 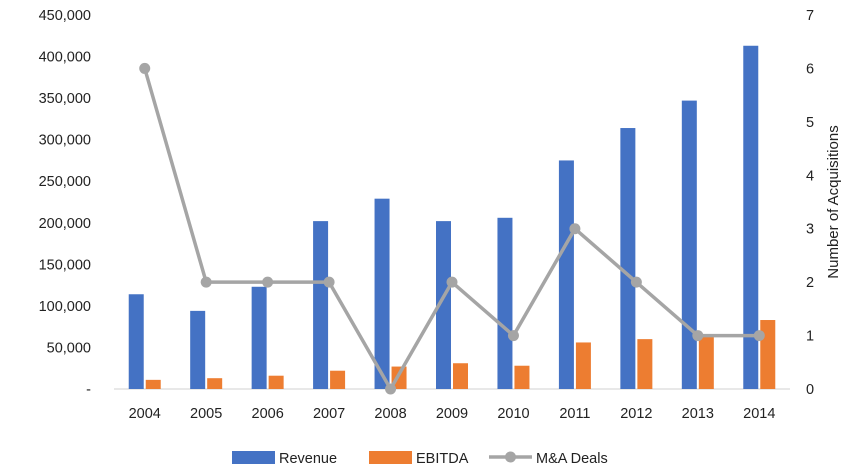 I want to click on legend-swatch-ebitda, so click(x=390, y=457).